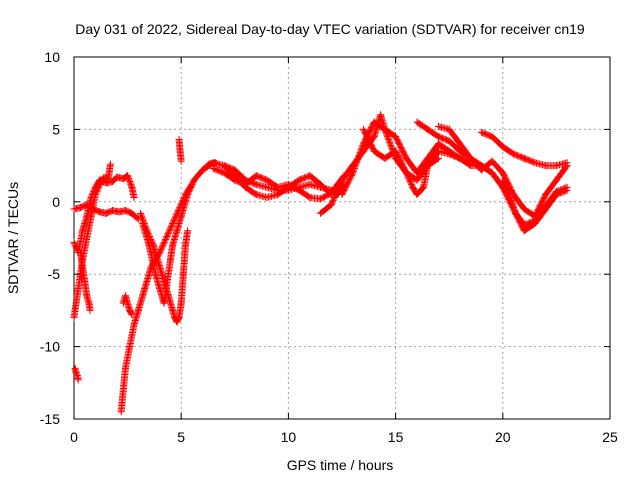  I want to click on y-tick-label: 10, so click(52, 57).